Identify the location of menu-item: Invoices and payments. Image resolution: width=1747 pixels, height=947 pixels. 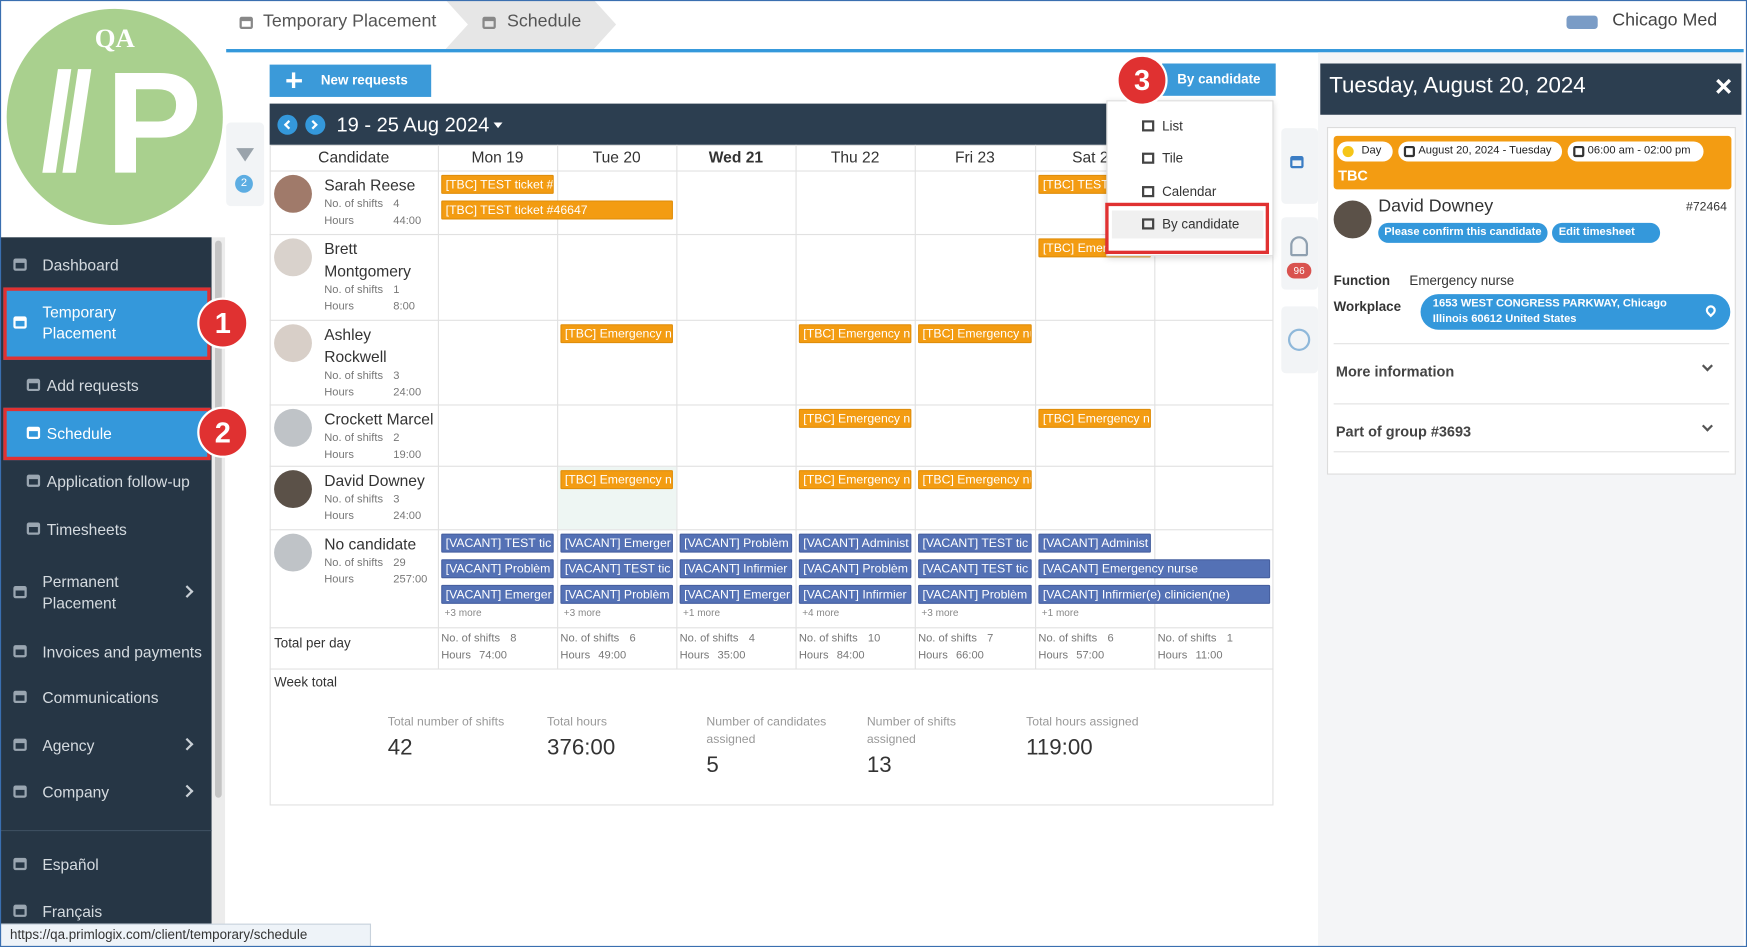
(122, 651).